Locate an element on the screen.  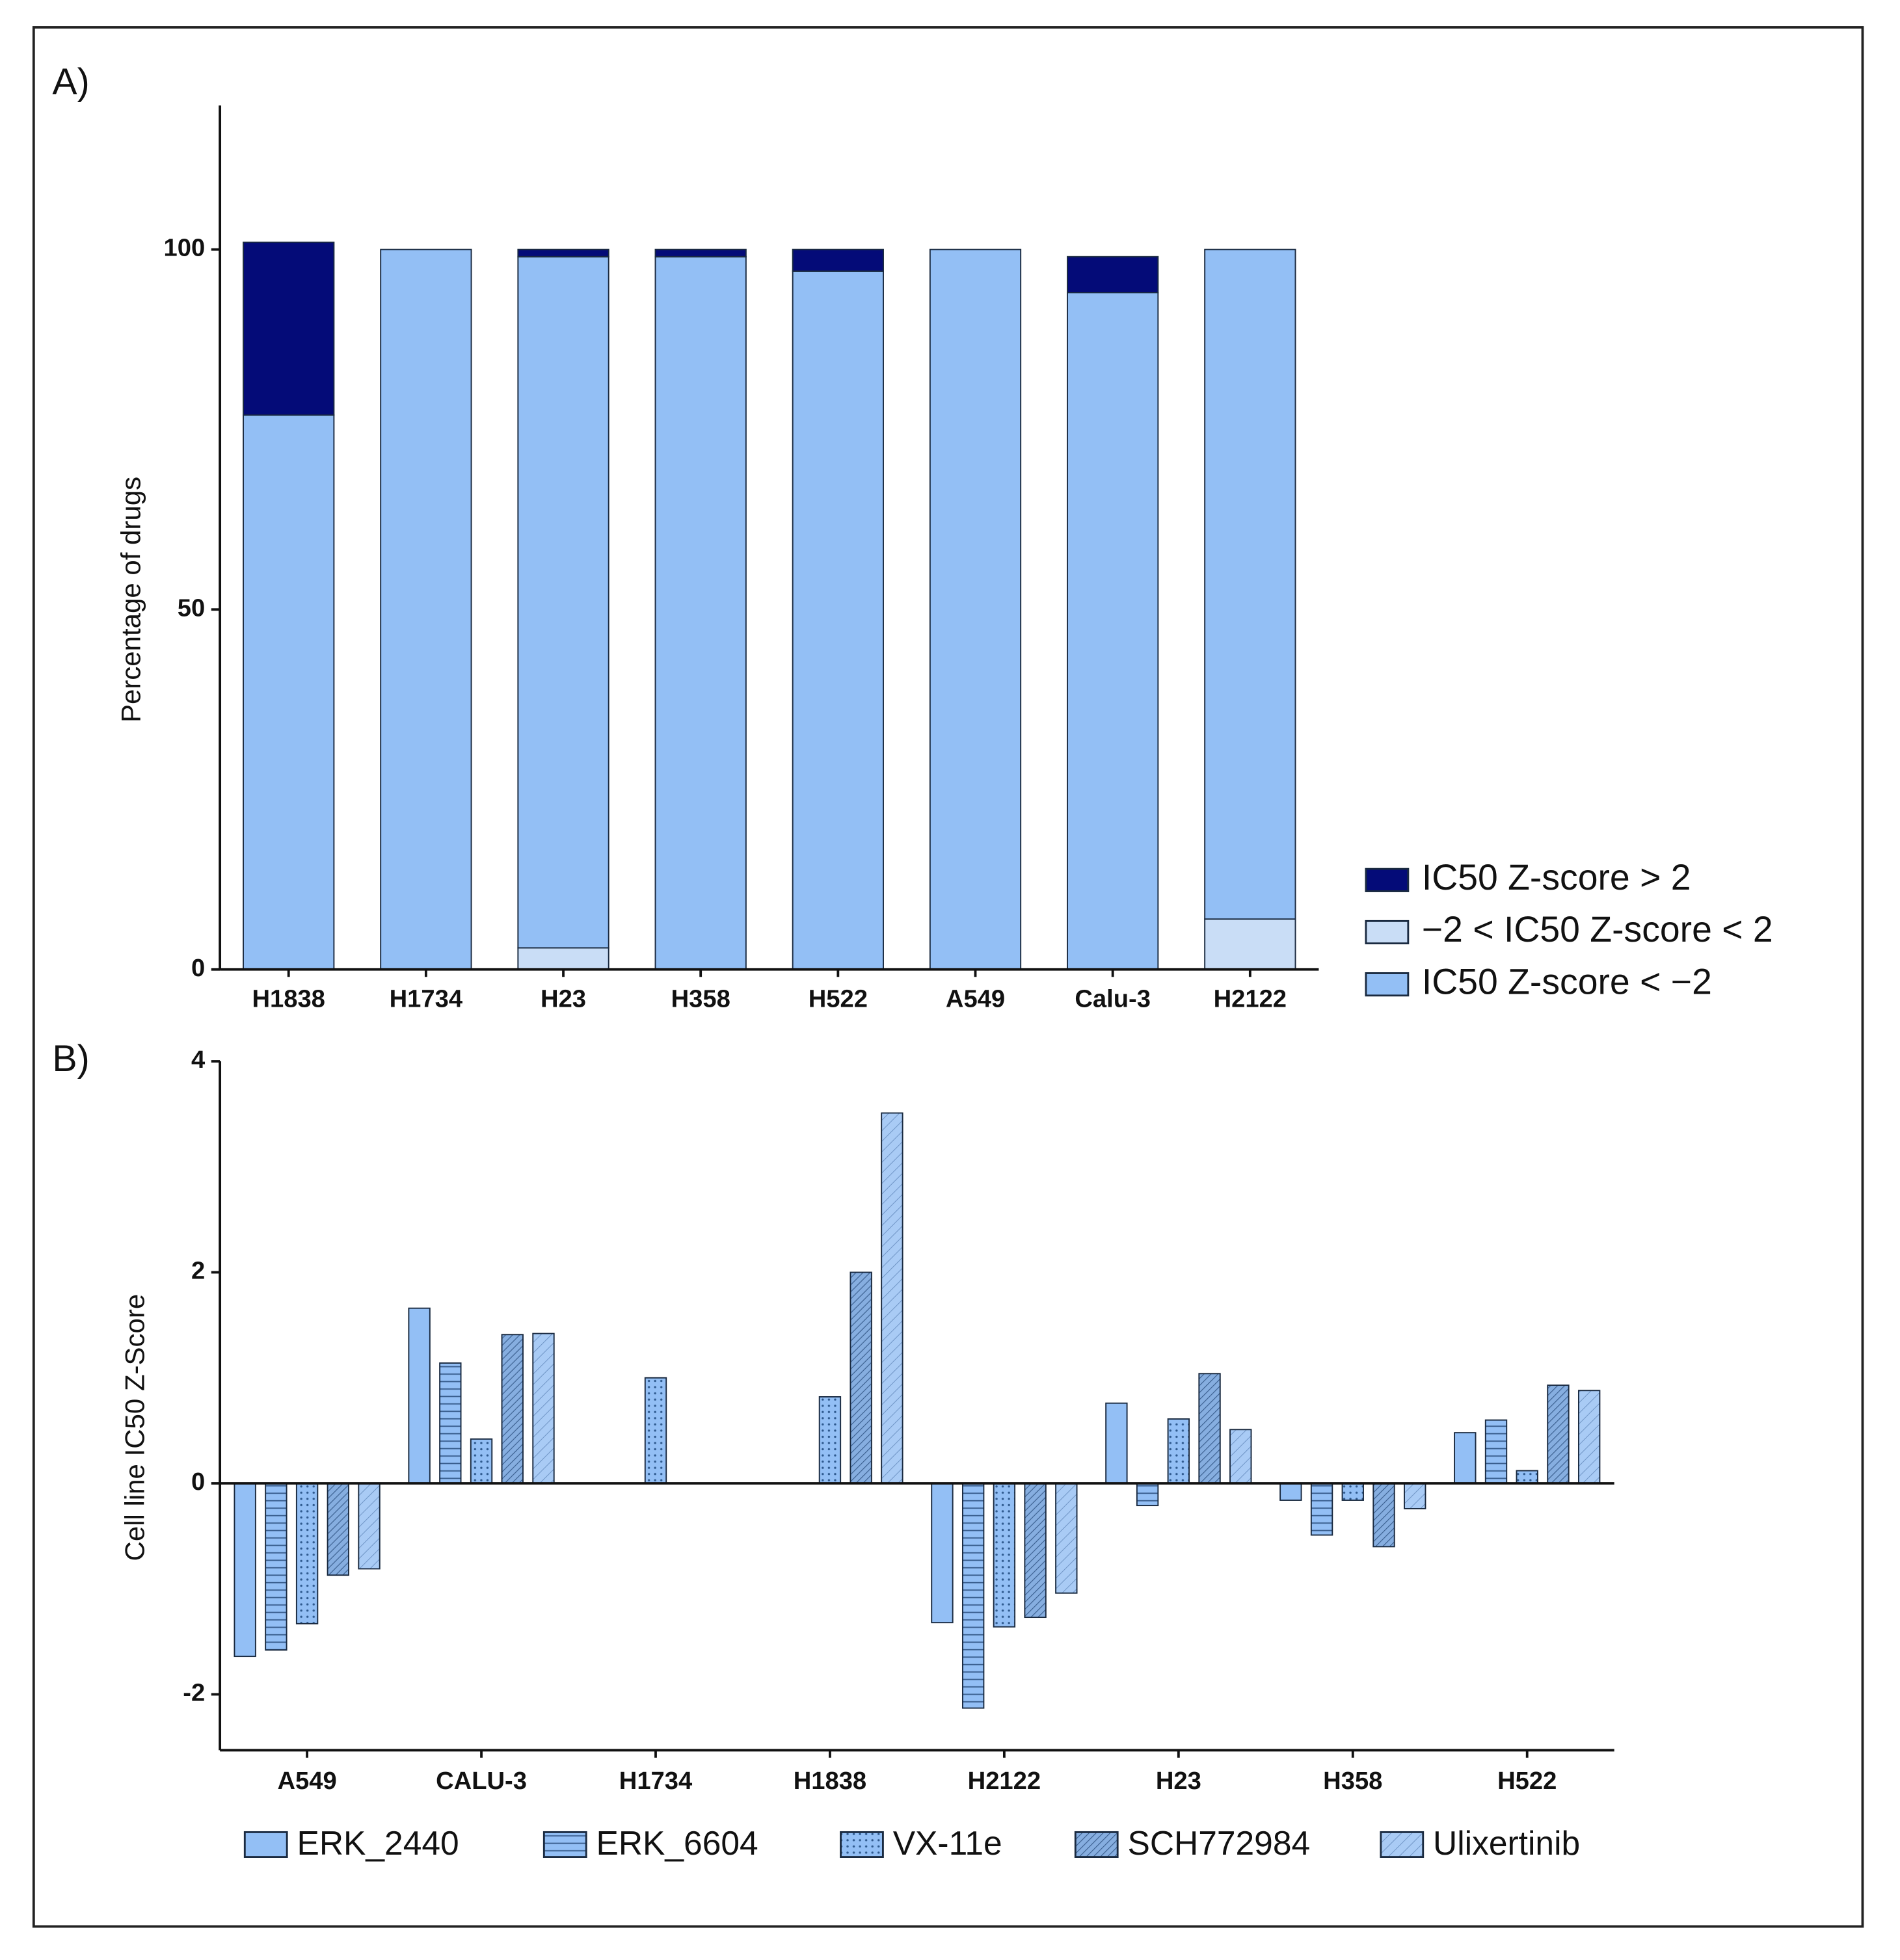
legend-label: IC50 Z-score < −2 is located at coordinates (1567, 981).